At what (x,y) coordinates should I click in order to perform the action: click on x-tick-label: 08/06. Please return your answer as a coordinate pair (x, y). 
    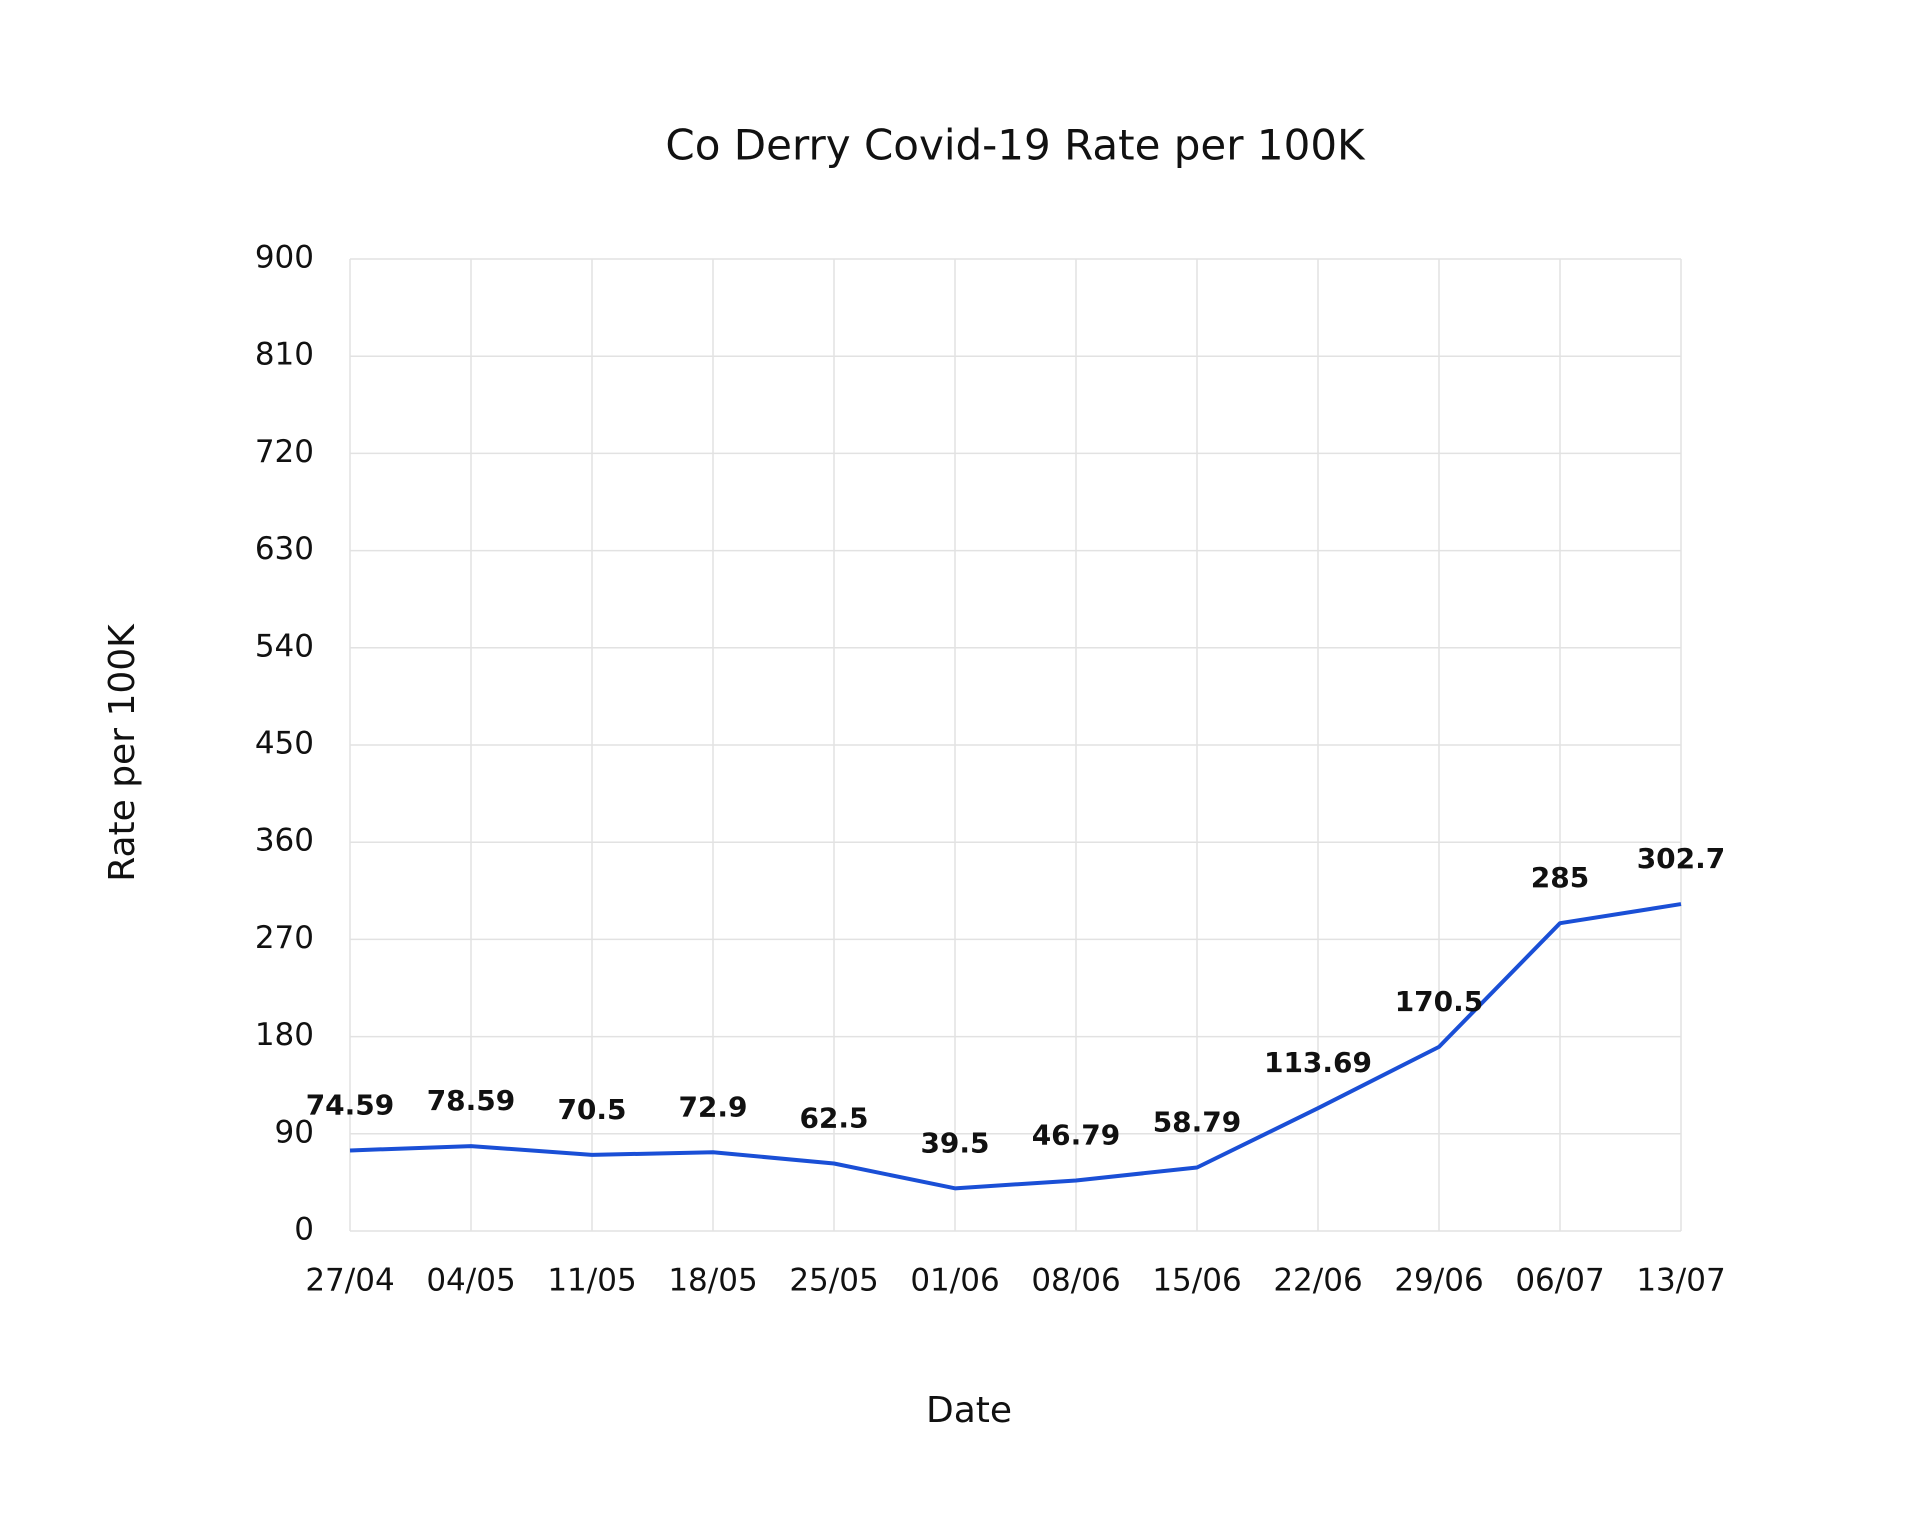
    Looking at the image, I should click on (1075, 1281).